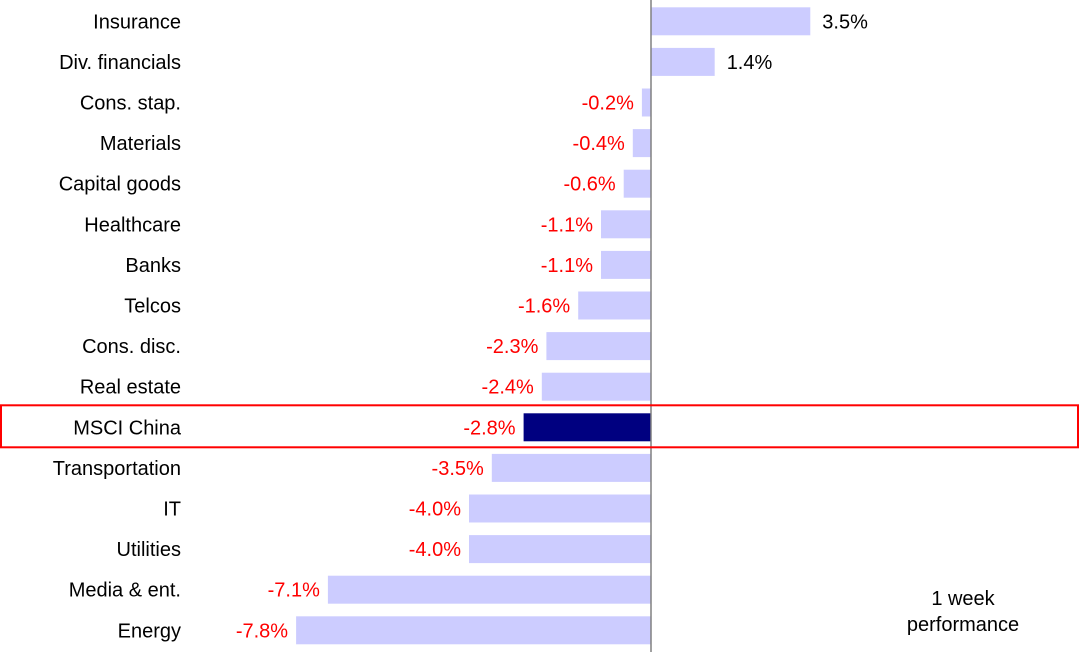 Image resolution: width=1080 pixels, height=663 pixels. What do you see at coordinates (172, 510) in the screenshot?
I see `category-label-it: IT` at bounding box center [172, 510].